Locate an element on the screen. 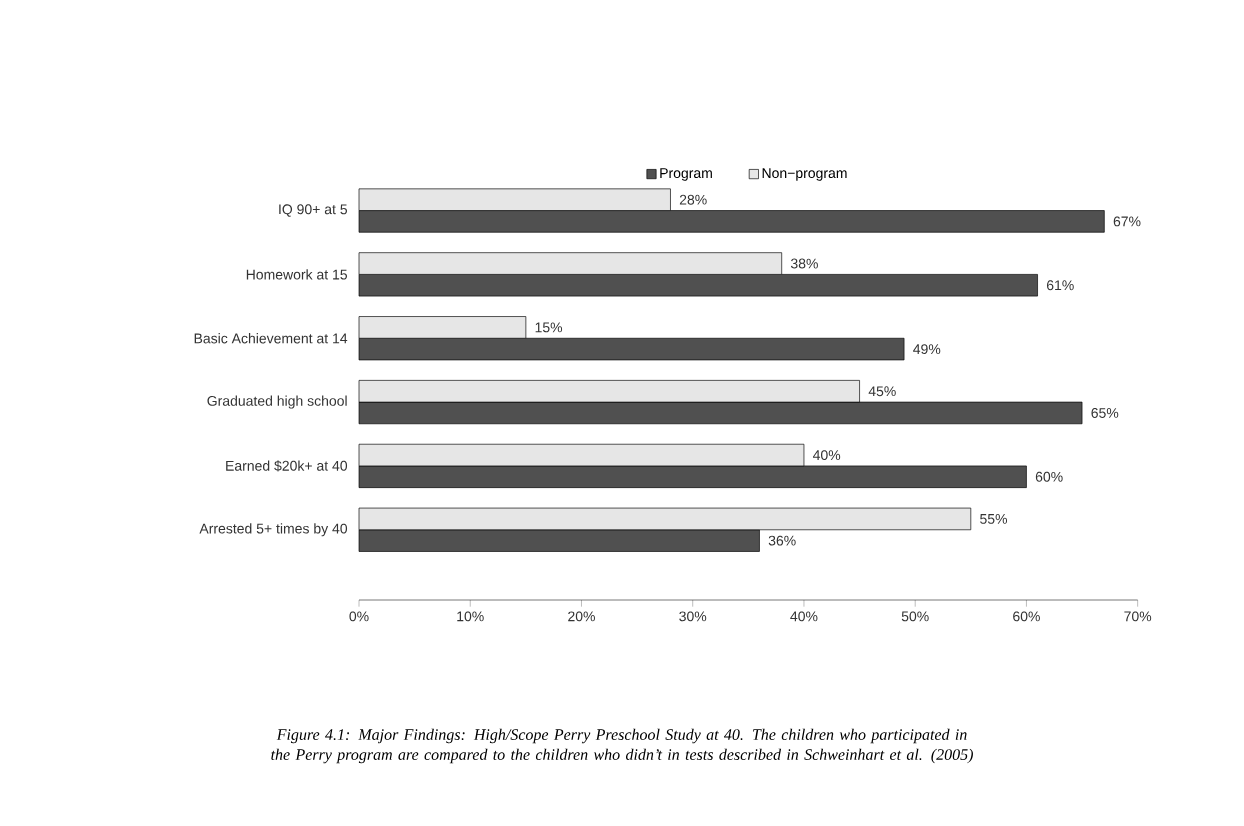 This screenshot has height=826, width=1244. y-tick-label: Homework at 15 is located at coordinates (297, 274).